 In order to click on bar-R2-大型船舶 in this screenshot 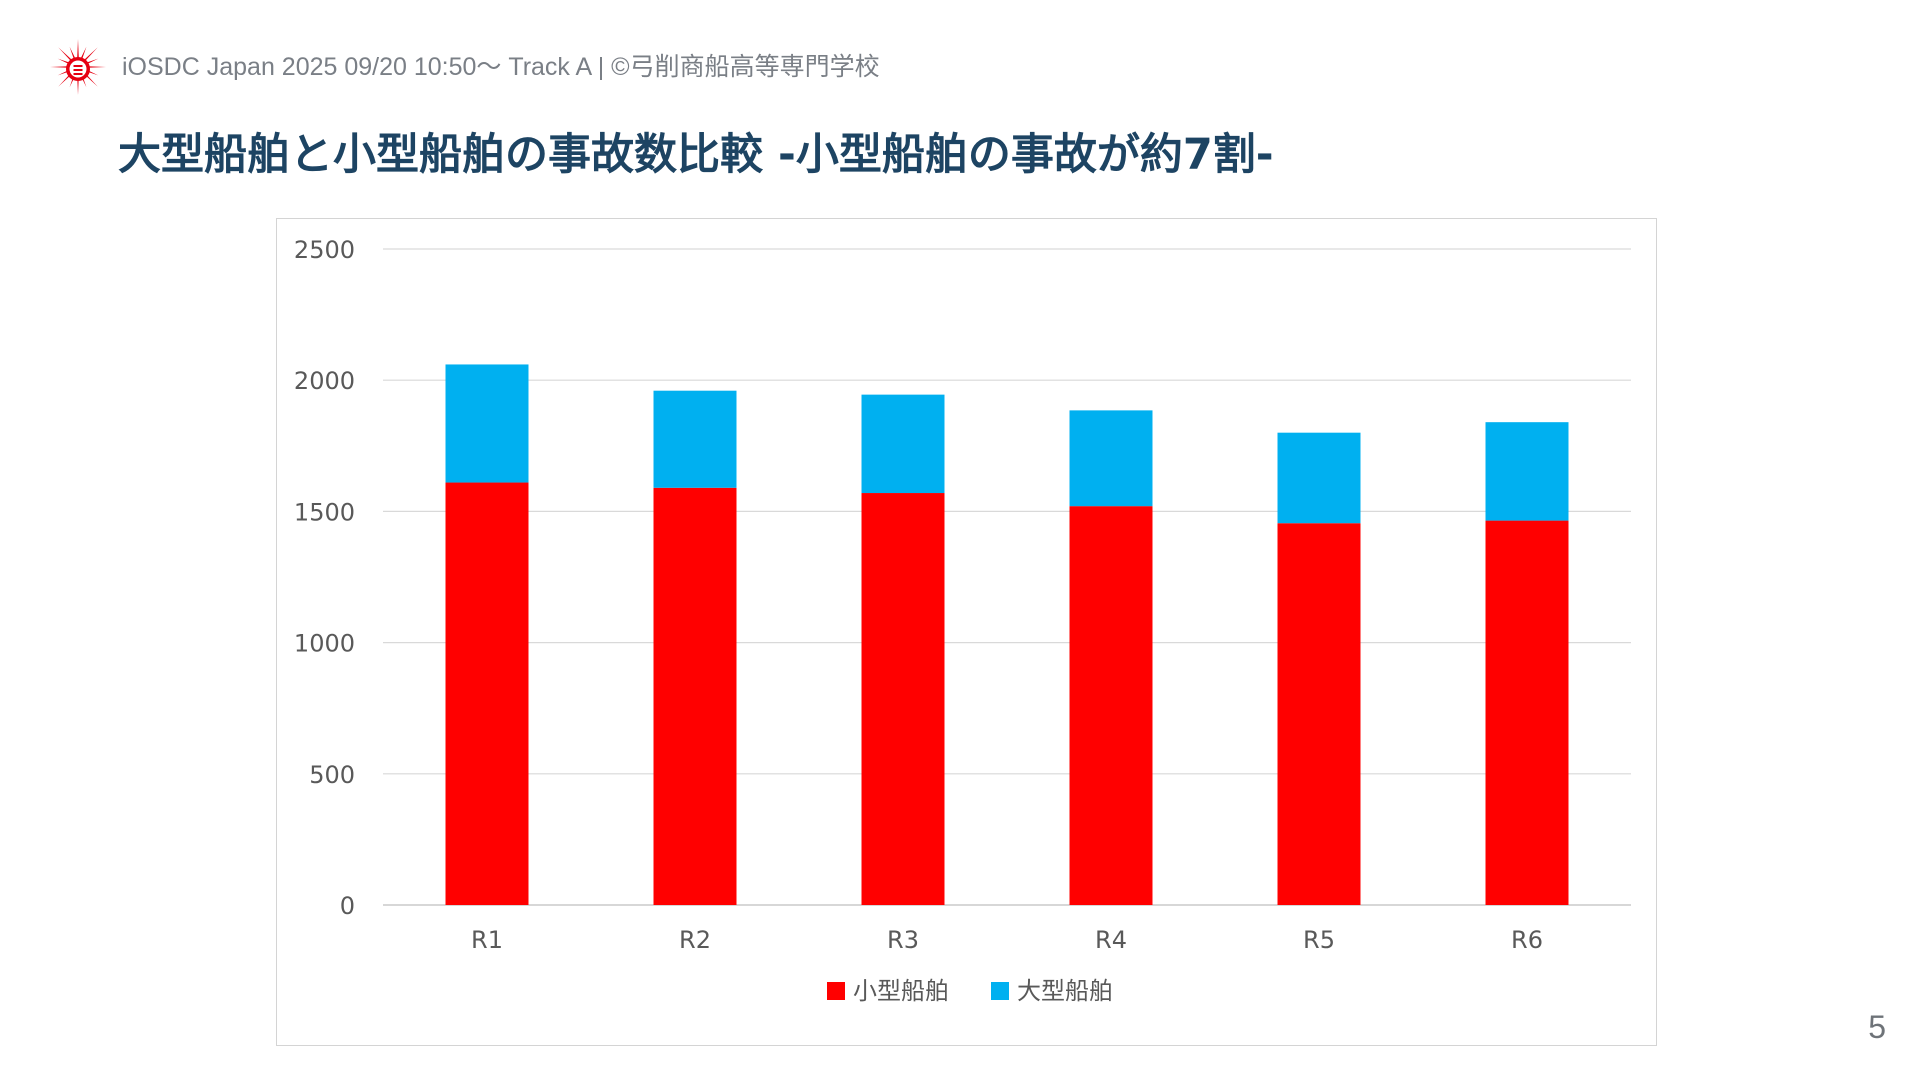, I will do `click(695, 439)`.